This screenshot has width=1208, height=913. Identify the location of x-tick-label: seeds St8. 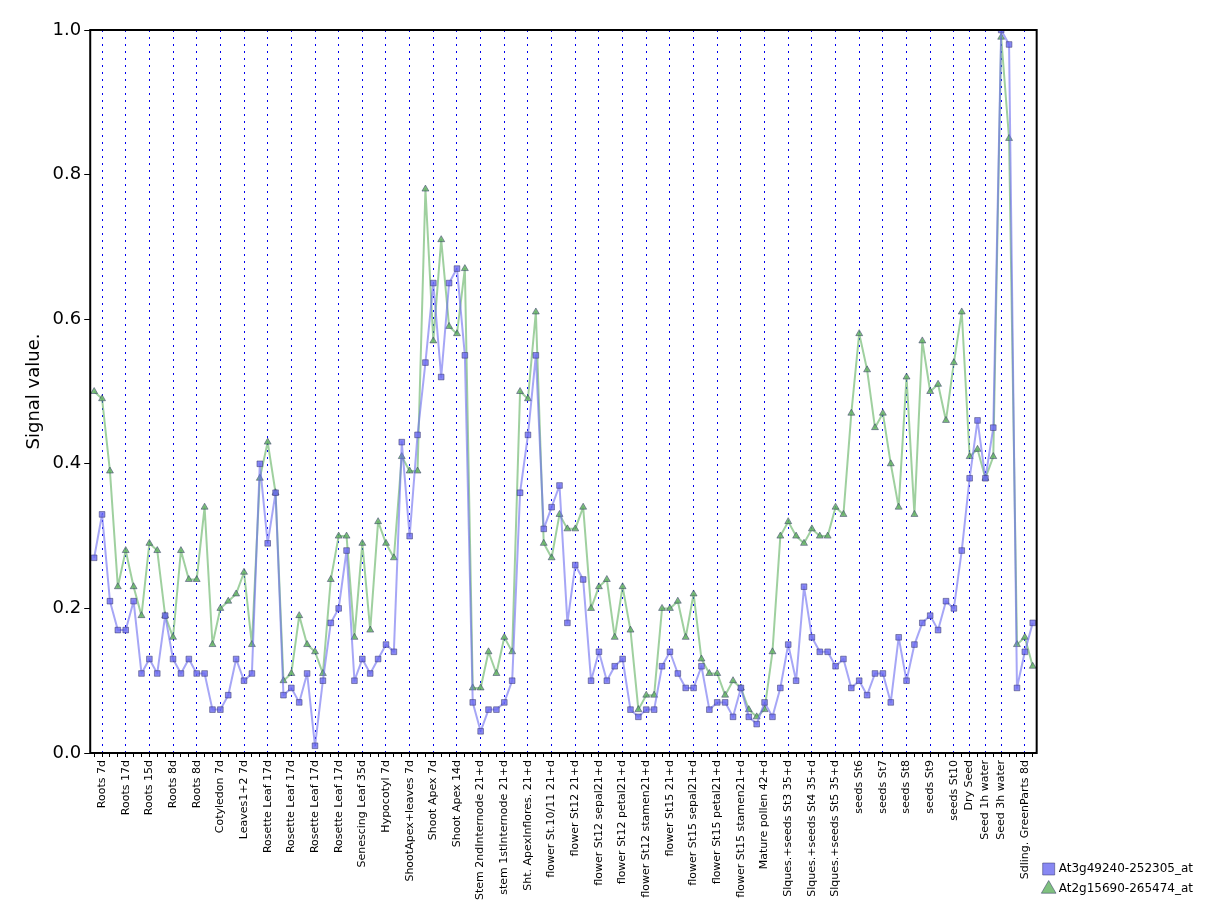
(906, 787).